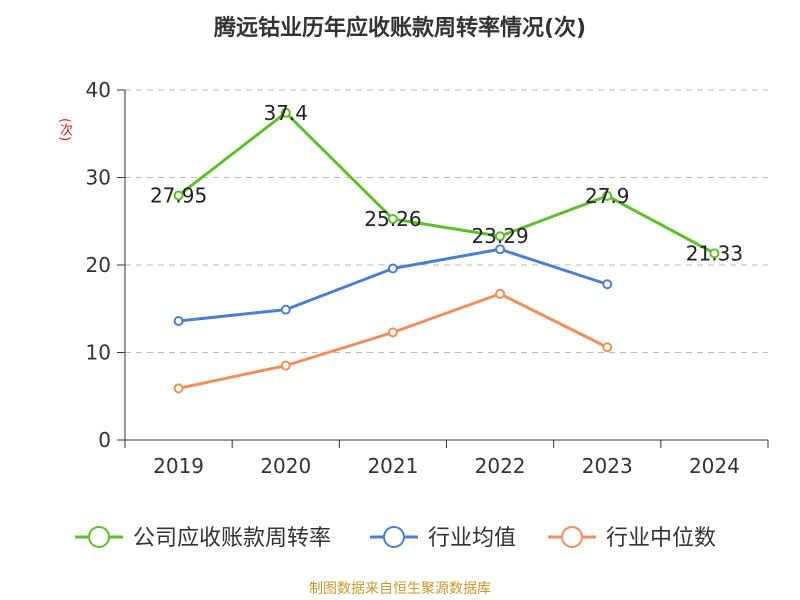 This screenshot has width=800, height=600. Describe the element at coordinates (98, 353) in the screenshot. I see `y-tick-label: 10` at that location.